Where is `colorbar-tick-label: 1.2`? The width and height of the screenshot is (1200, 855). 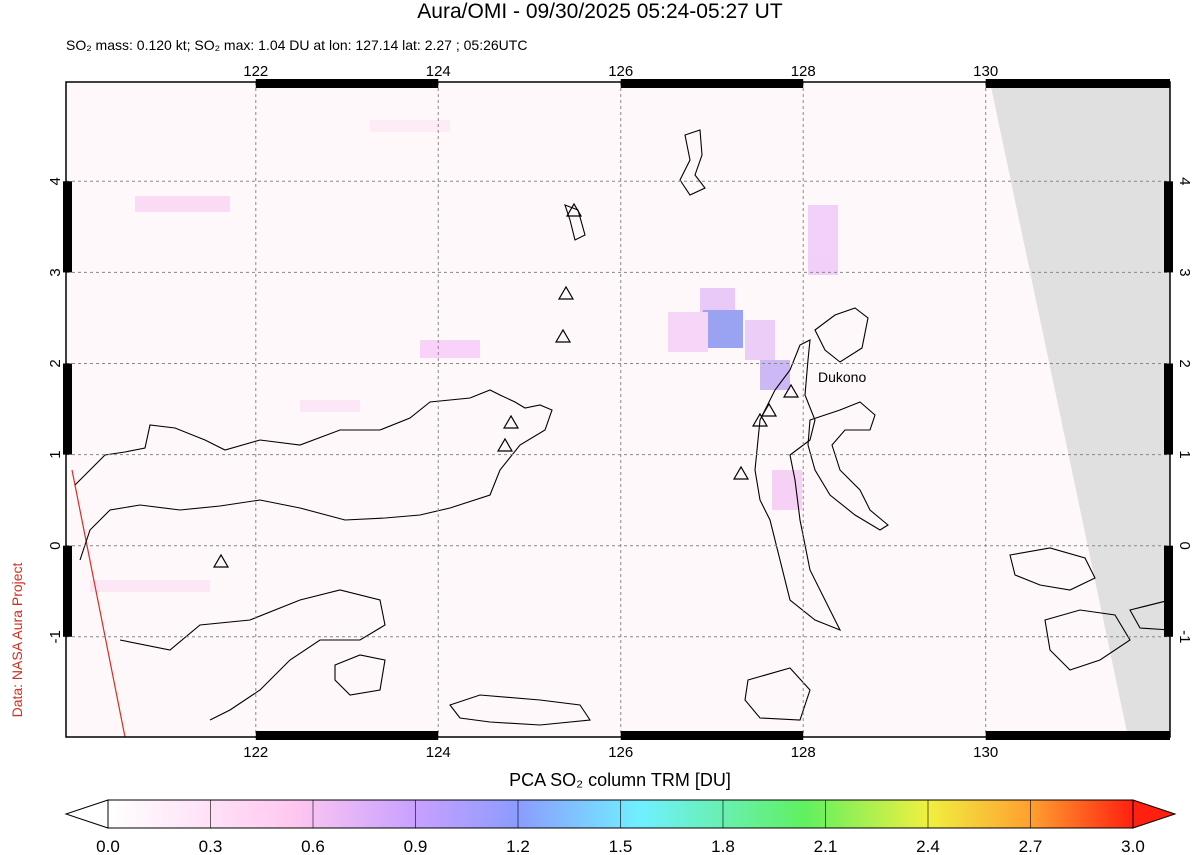 colorbar-tick-label: 1.2 is located at coordinates (518, 846).